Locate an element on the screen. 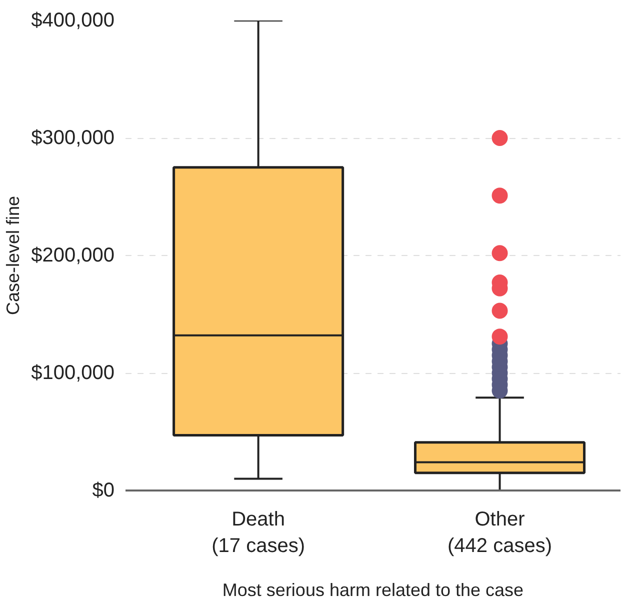  y-tick-label: $400,000 is located at coordinates (73, 21).